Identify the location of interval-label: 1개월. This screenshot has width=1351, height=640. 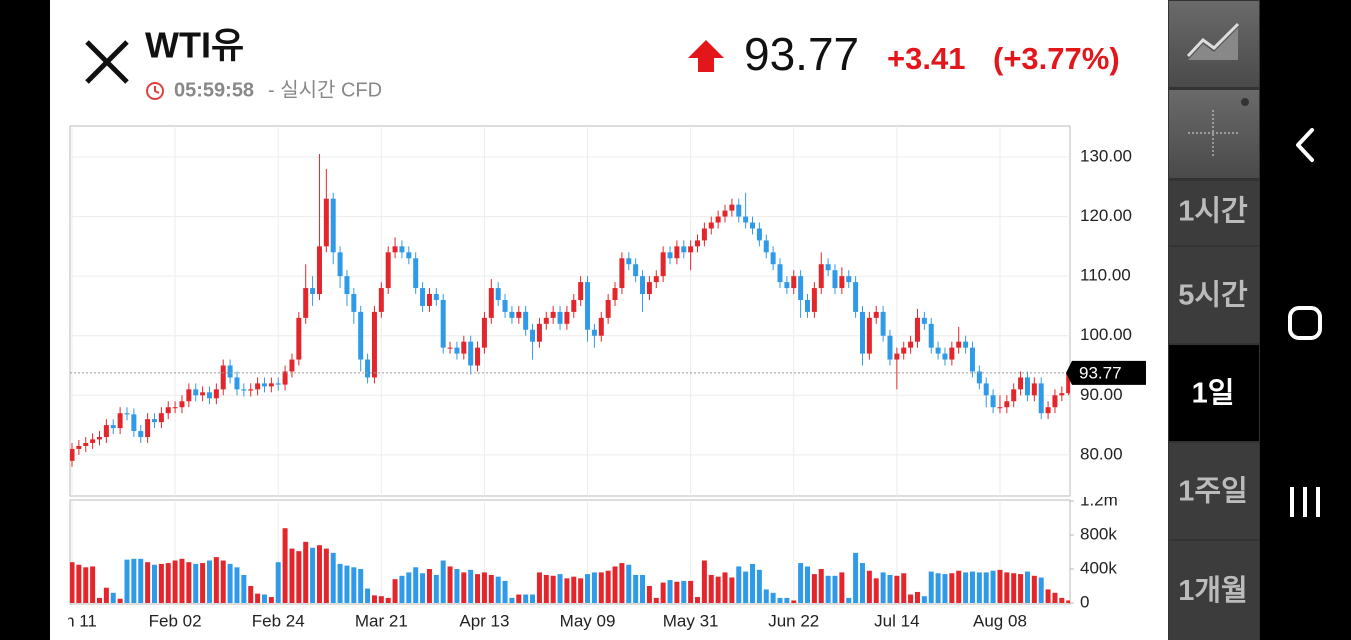
(1213, 590).